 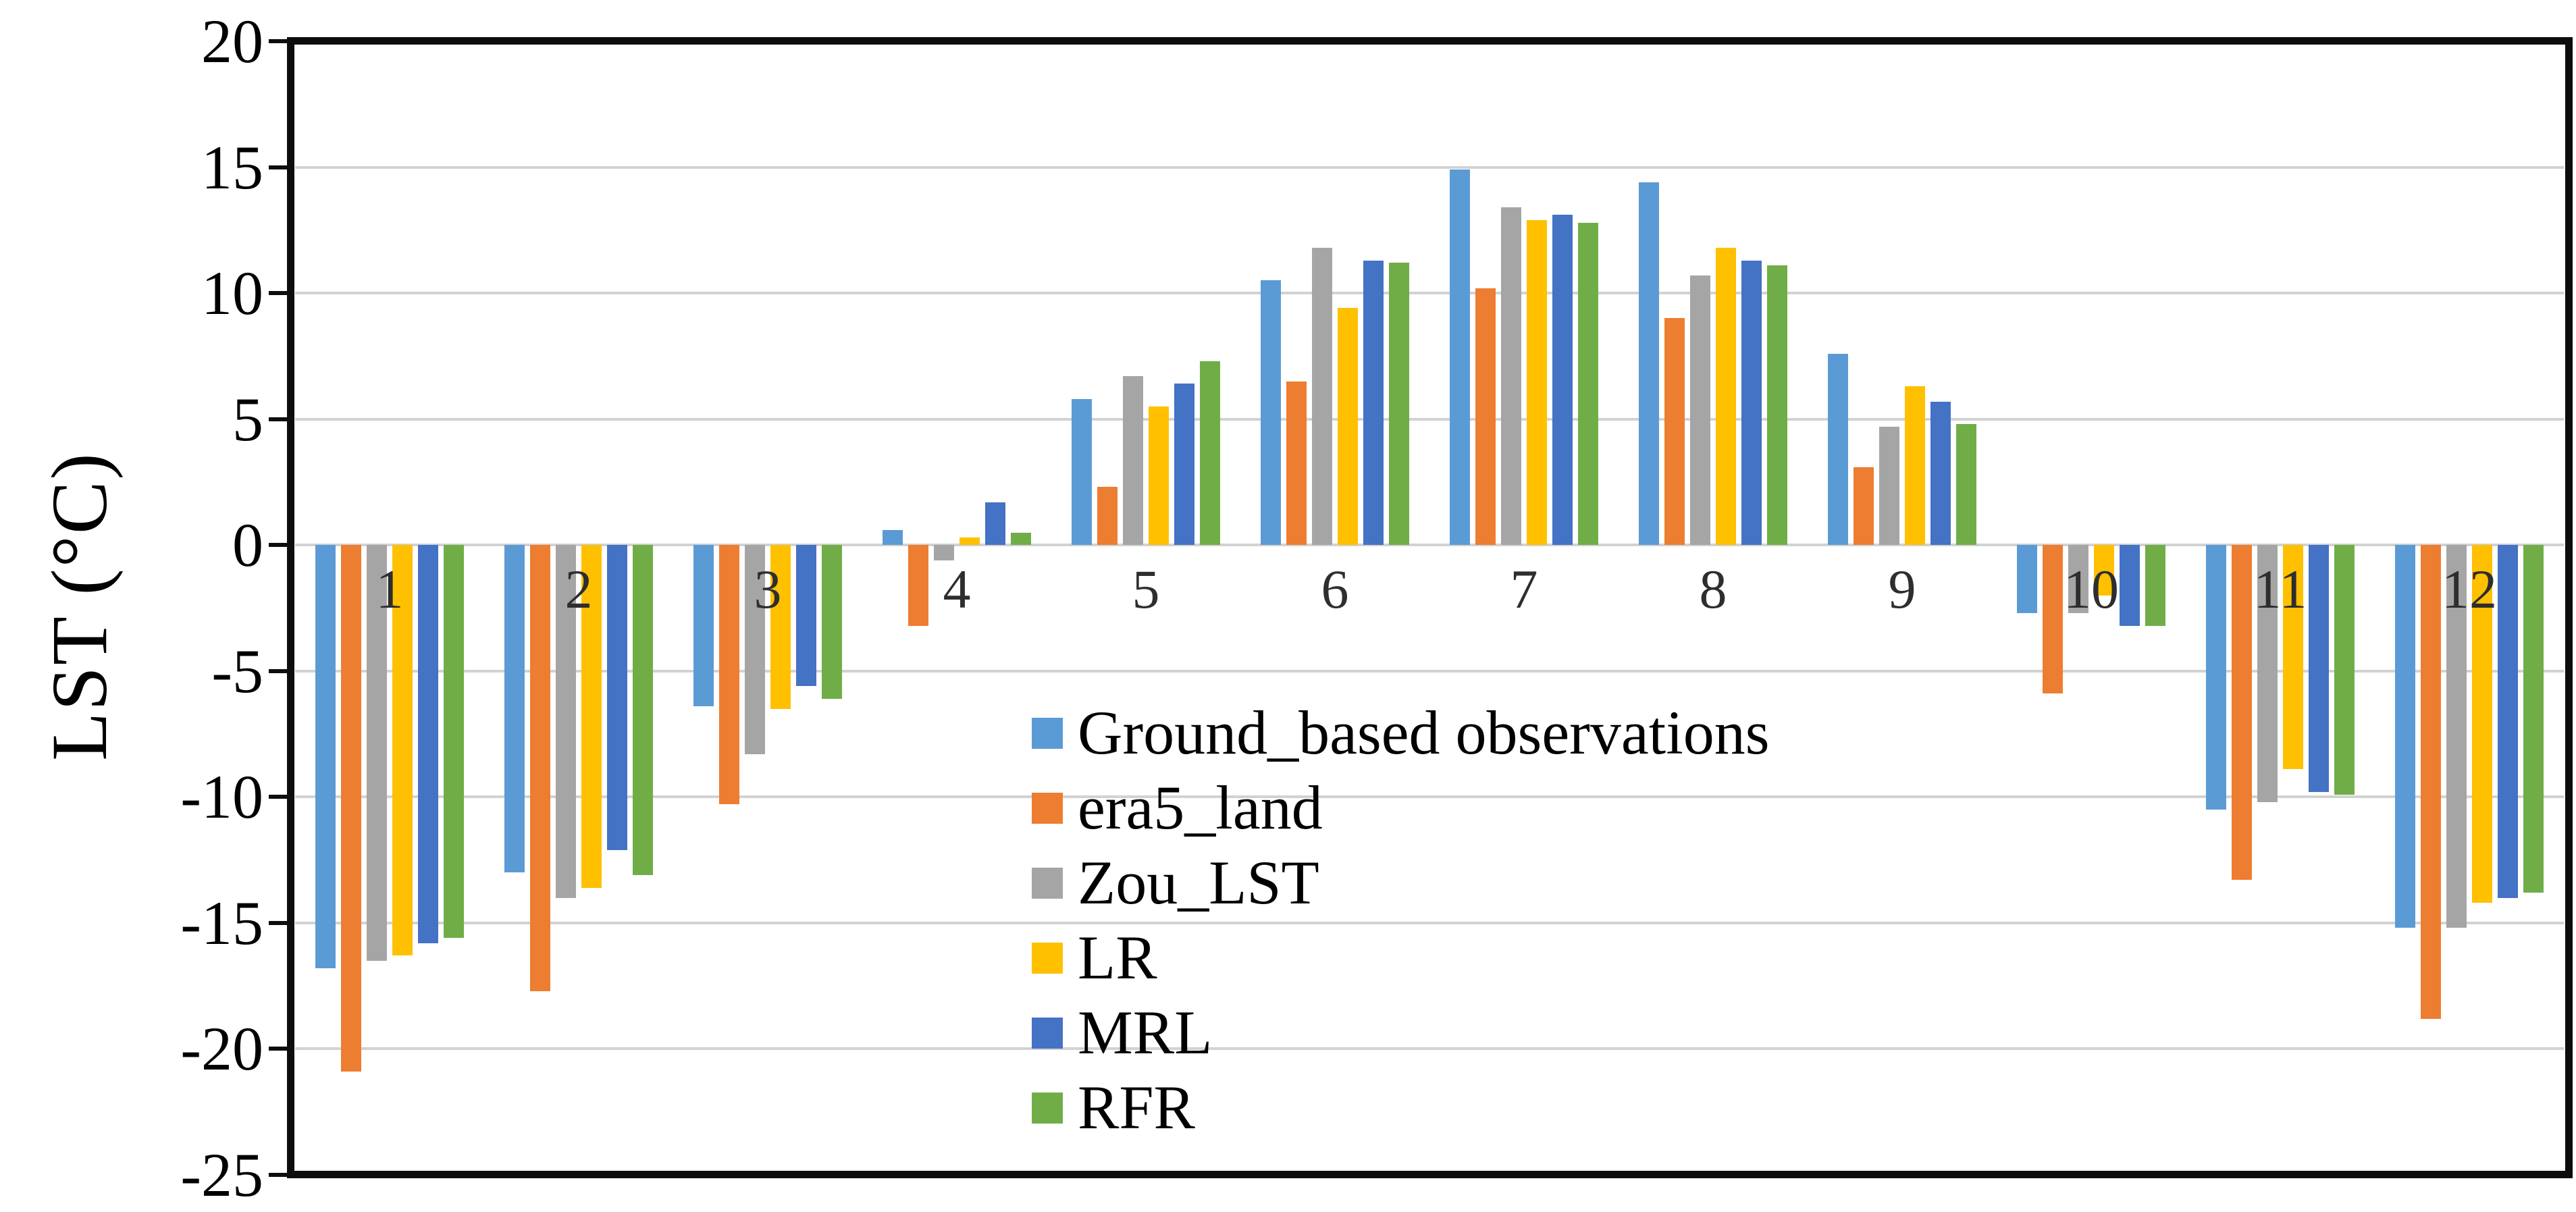 I want to click on x-tick-label-5: 5, so click(x=1146, y=589).